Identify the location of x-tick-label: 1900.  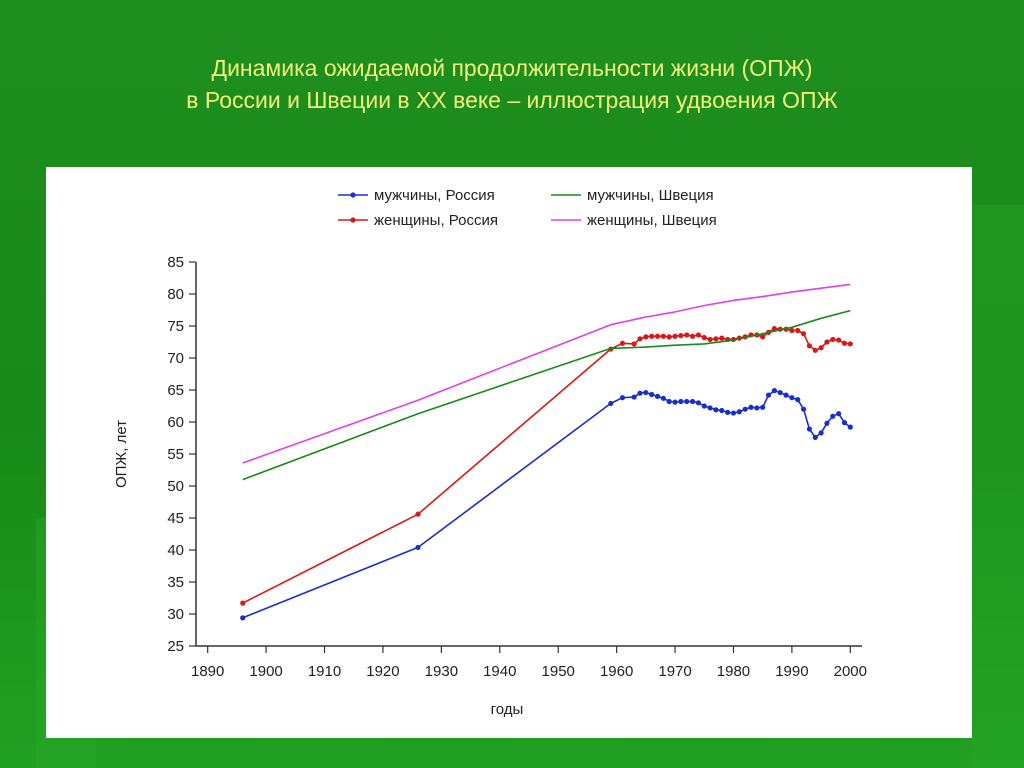
(265, 671).